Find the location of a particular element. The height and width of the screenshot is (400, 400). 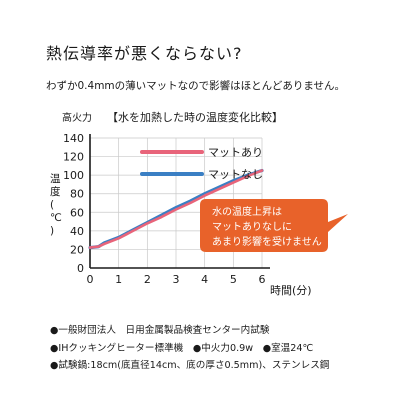

chart-title: 【水を加熱した時の温度変化比較】 is located at coordinates (195, 117).